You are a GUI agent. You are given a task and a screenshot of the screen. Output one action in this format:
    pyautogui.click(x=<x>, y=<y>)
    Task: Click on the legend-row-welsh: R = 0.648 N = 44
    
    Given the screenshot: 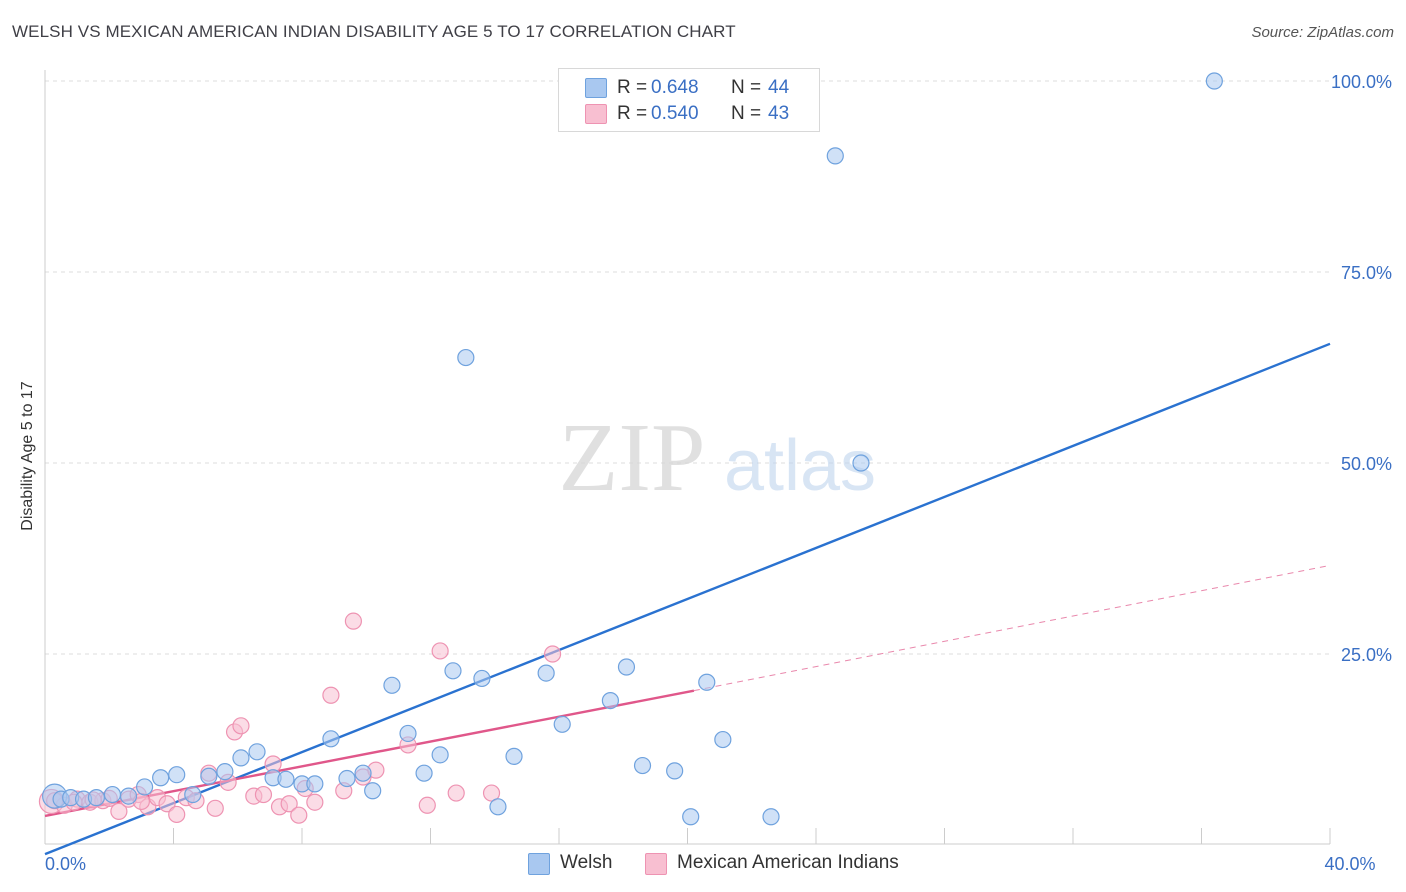 What is the action you would take?
    pyautogui.click(x=689, y=88)
    